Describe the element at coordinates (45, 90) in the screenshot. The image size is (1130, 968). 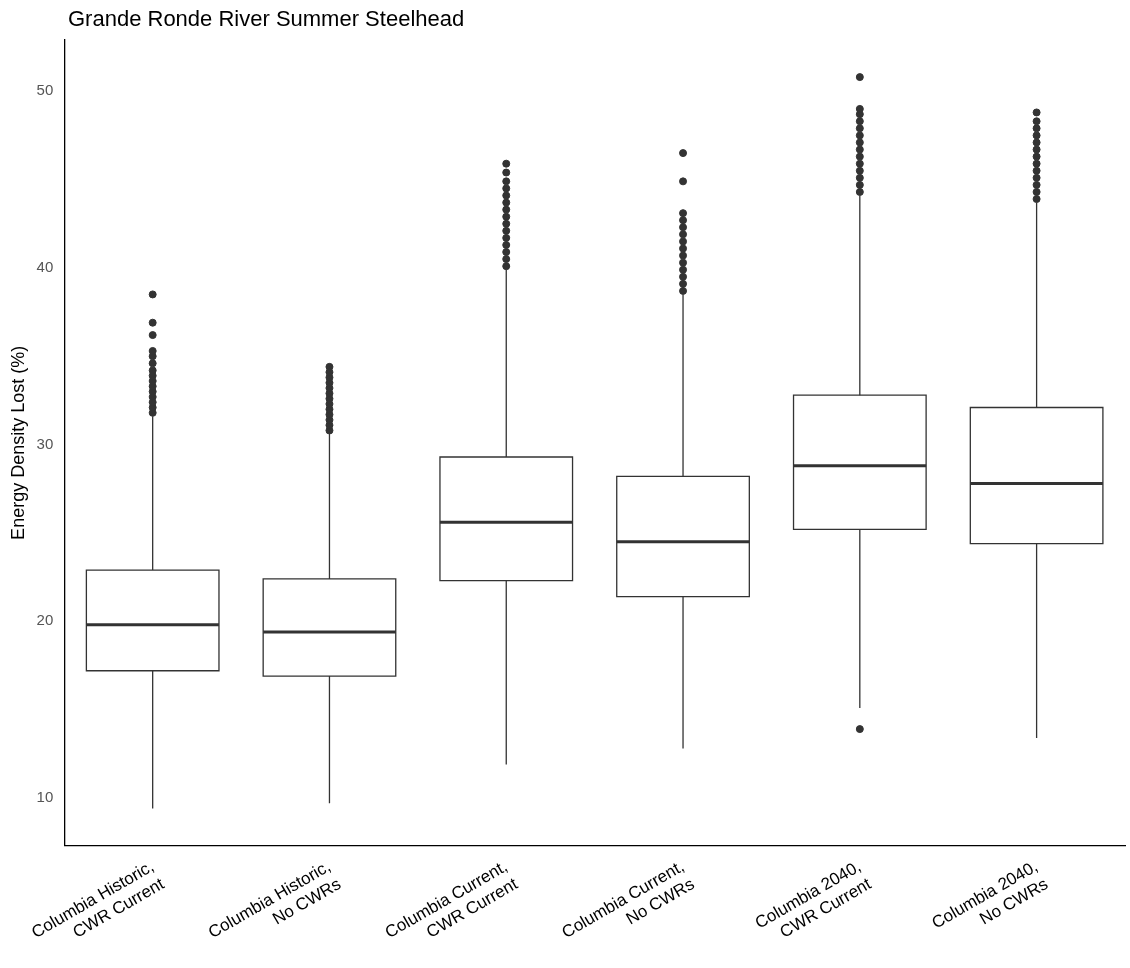
I see `y-tick-label: 50` at that location.